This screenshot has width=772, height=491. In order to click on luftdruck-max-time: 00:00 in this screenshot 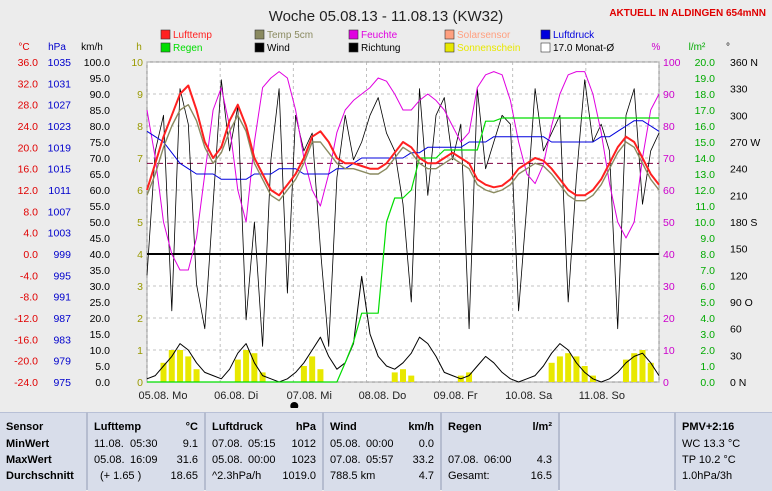, I will do `click(262, 460)`.